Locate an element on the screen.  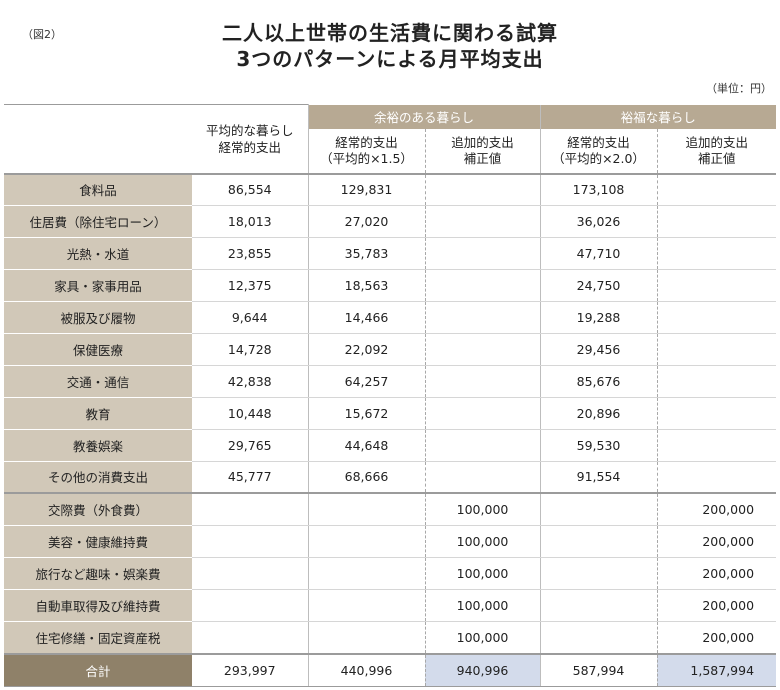
header-average: 平均的な暮らし 経常的支出 is located at coordinates (250, 139).